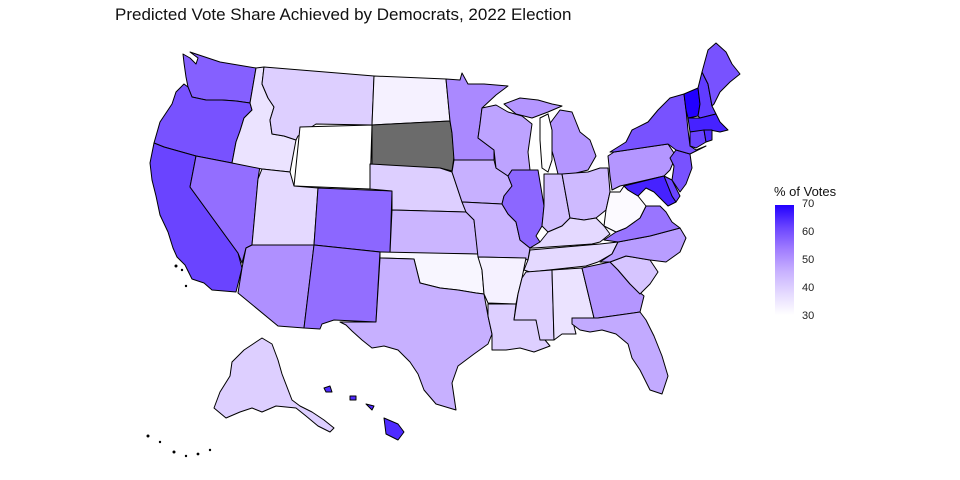 The height and width of the screenshot is (480, 960). What do you see at coordinates (721, 74) in the screenshot?
I see `state-ME` at bounding box center [721, 74].